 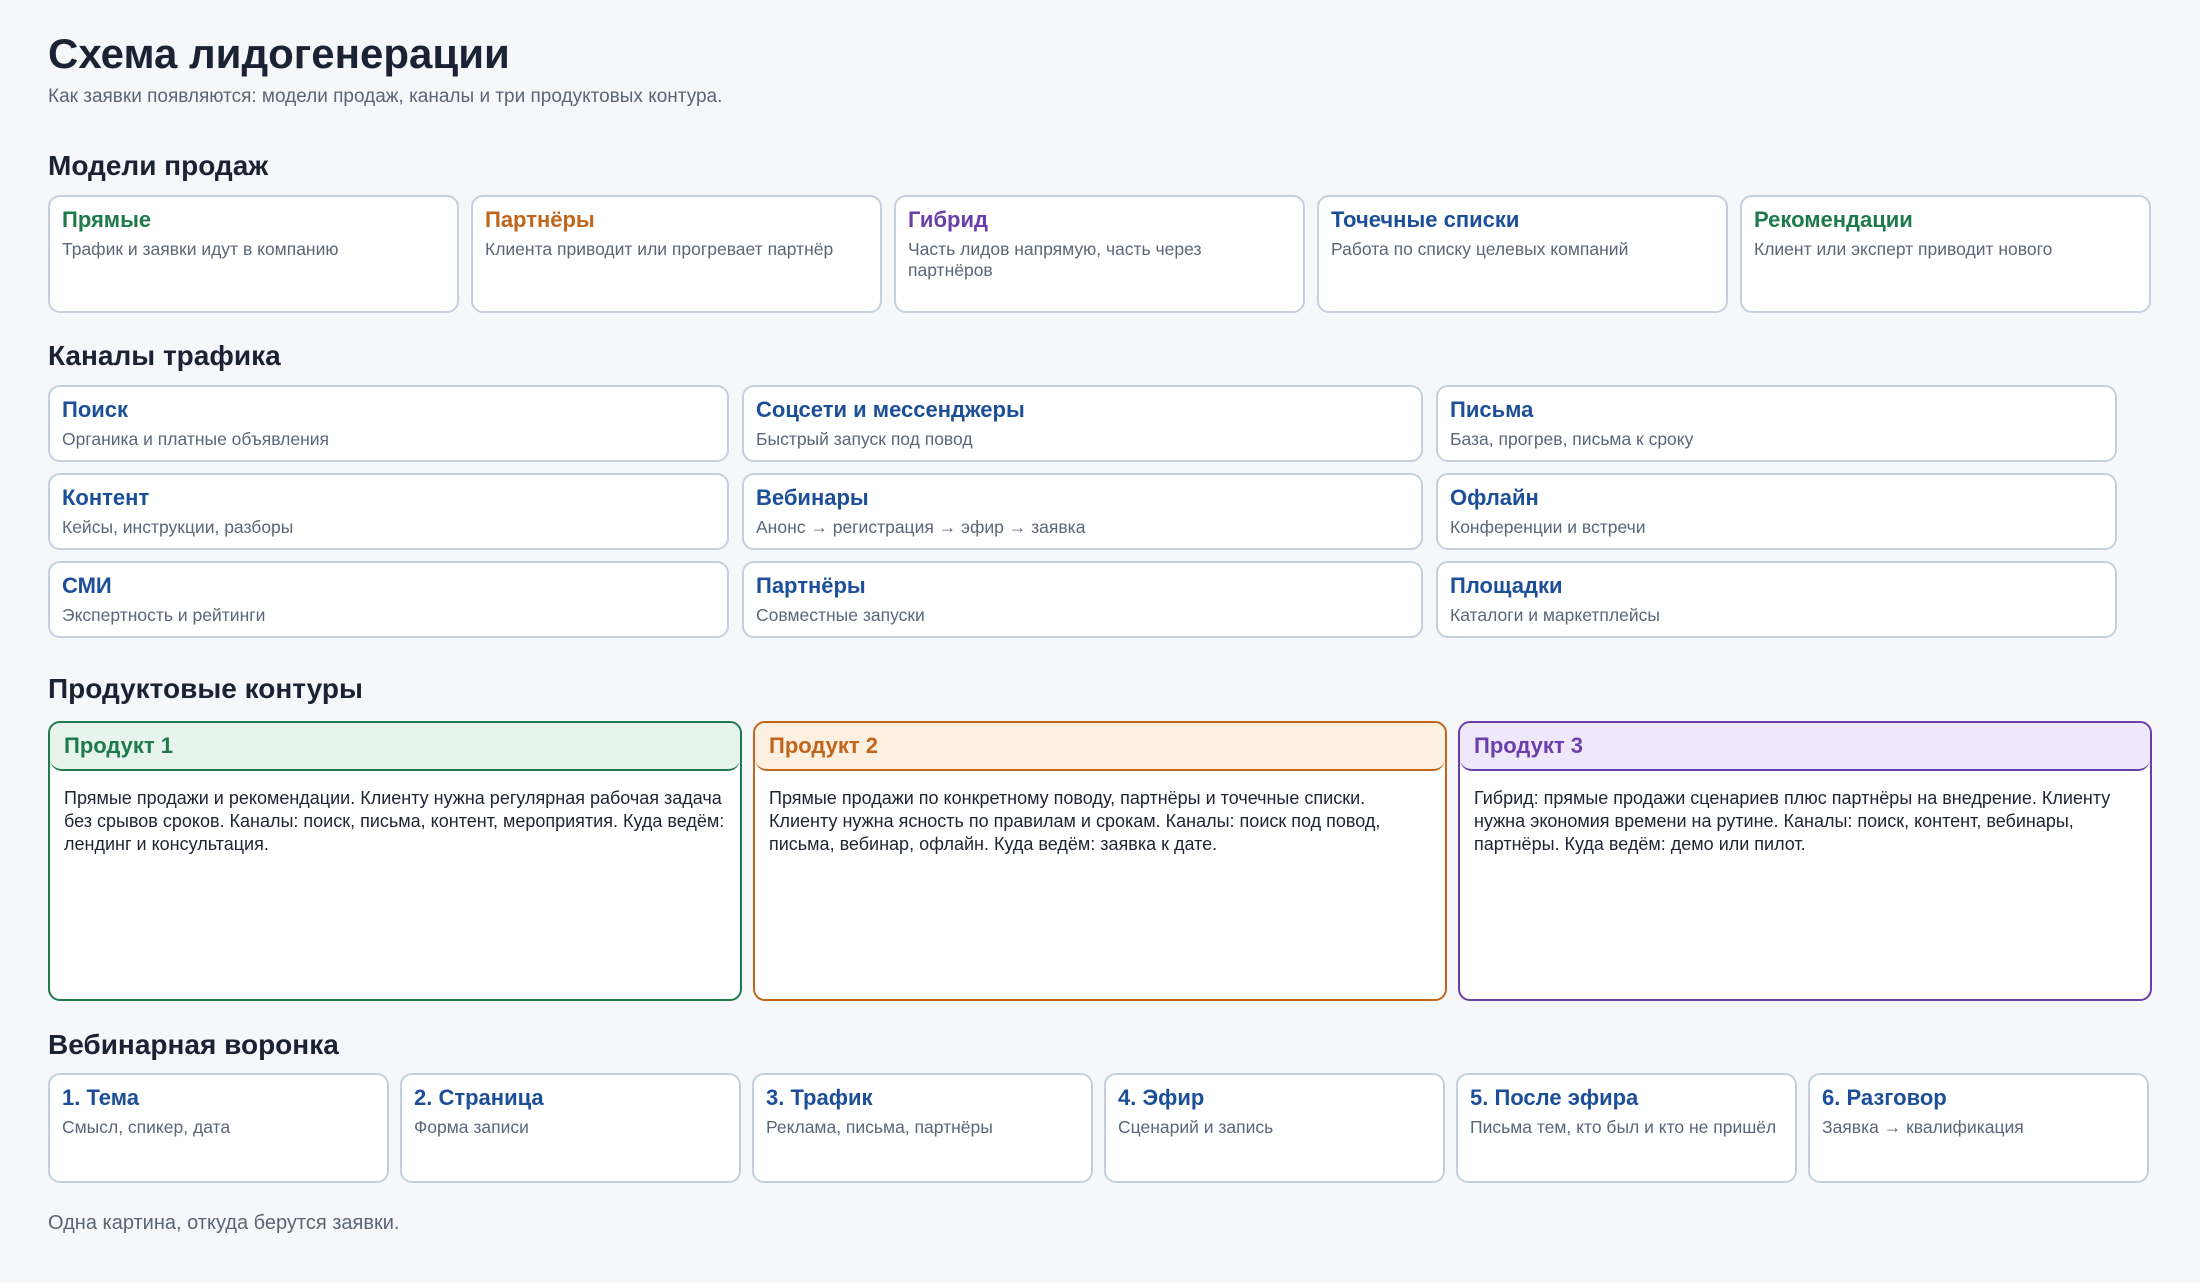 What do you see at coordinates (1100, 747) in the screenshot?
I see `product-header: Продукт 2` at bounding box center [1100, 747].